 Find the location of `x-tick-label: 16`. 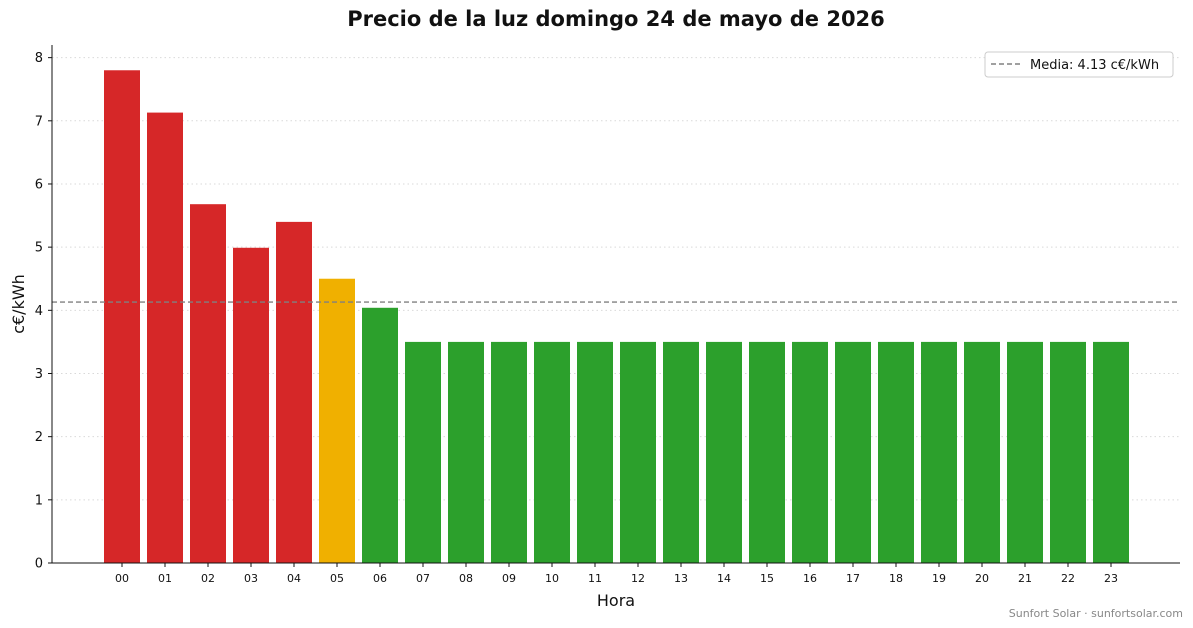

x-tick-label: 16 is located at coordinates (810, 578).